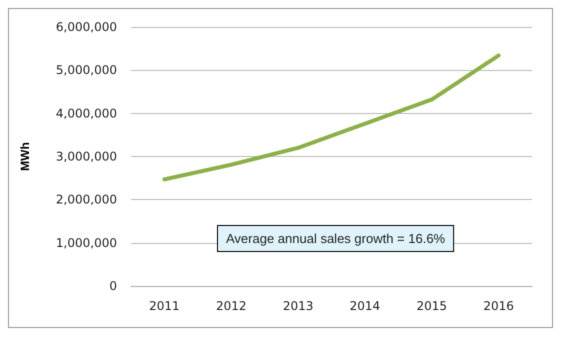  What do you see at coordinates (164, 306) in the screenshot?
I see `x-tick-label: 2011` at bounding box center [164, 306].